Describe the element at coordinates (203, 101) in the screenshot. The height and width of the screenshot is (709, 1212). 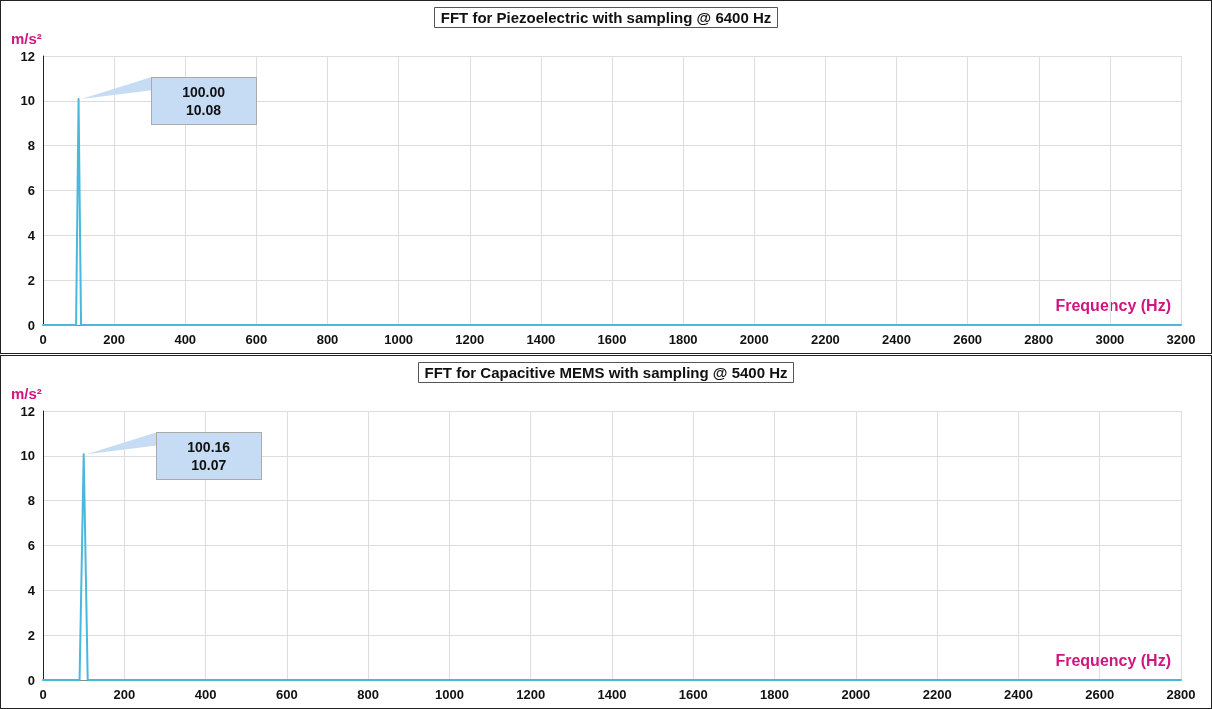
I see `callout-box: 100.00 10.08` at that location.